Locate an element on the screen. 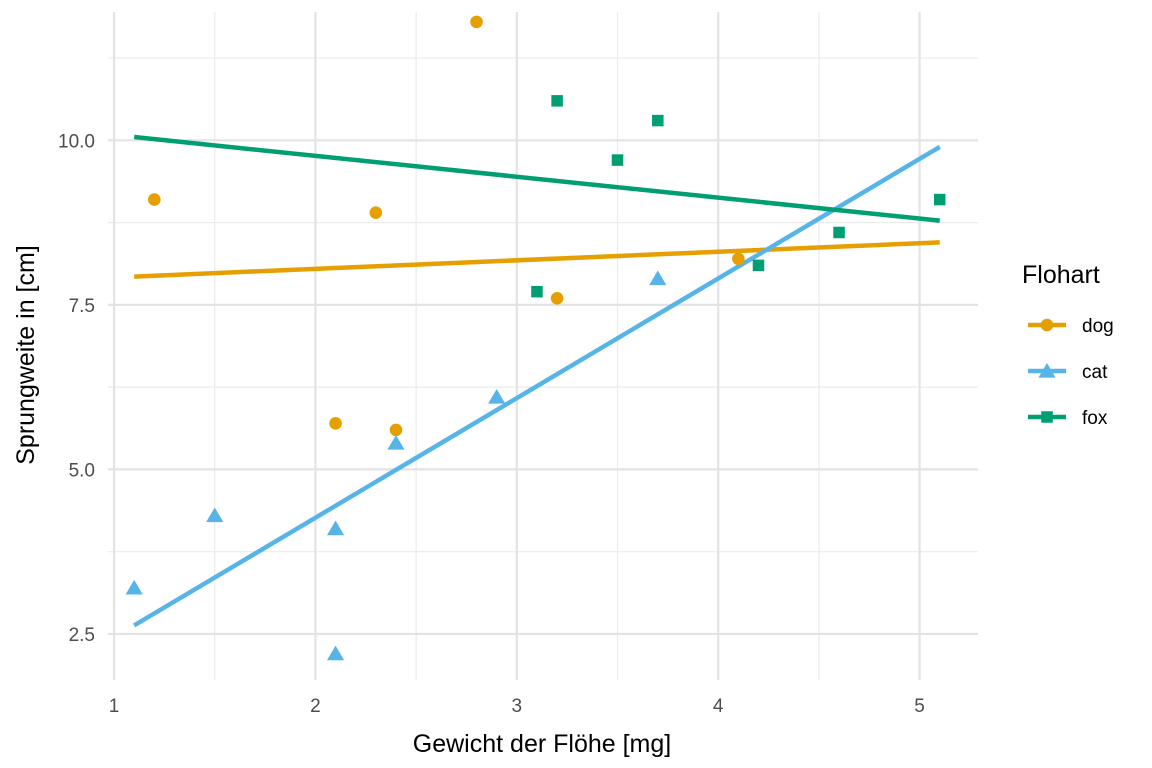 The width and height of the screenshot is (1152, 768). legend-label: cat is located at coordinates (1095, 372).